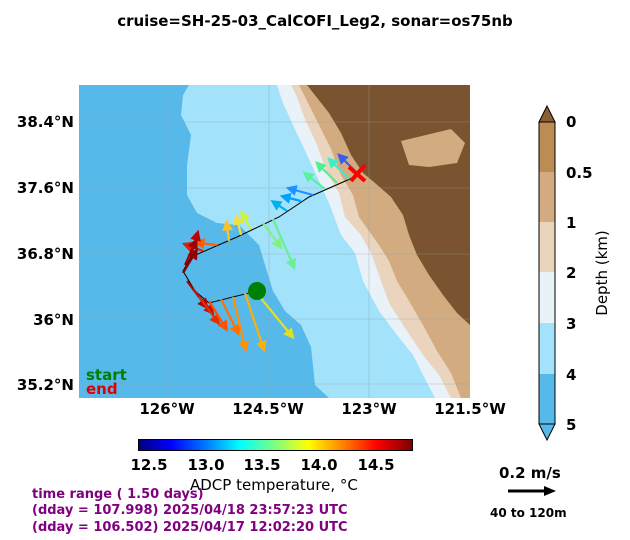 The height and width of the screenshot is (540, 630). What do you see at coordinates (571, 223) in the screenshot?
I see `depth-tick: 1` at bounding box center [571, 223].